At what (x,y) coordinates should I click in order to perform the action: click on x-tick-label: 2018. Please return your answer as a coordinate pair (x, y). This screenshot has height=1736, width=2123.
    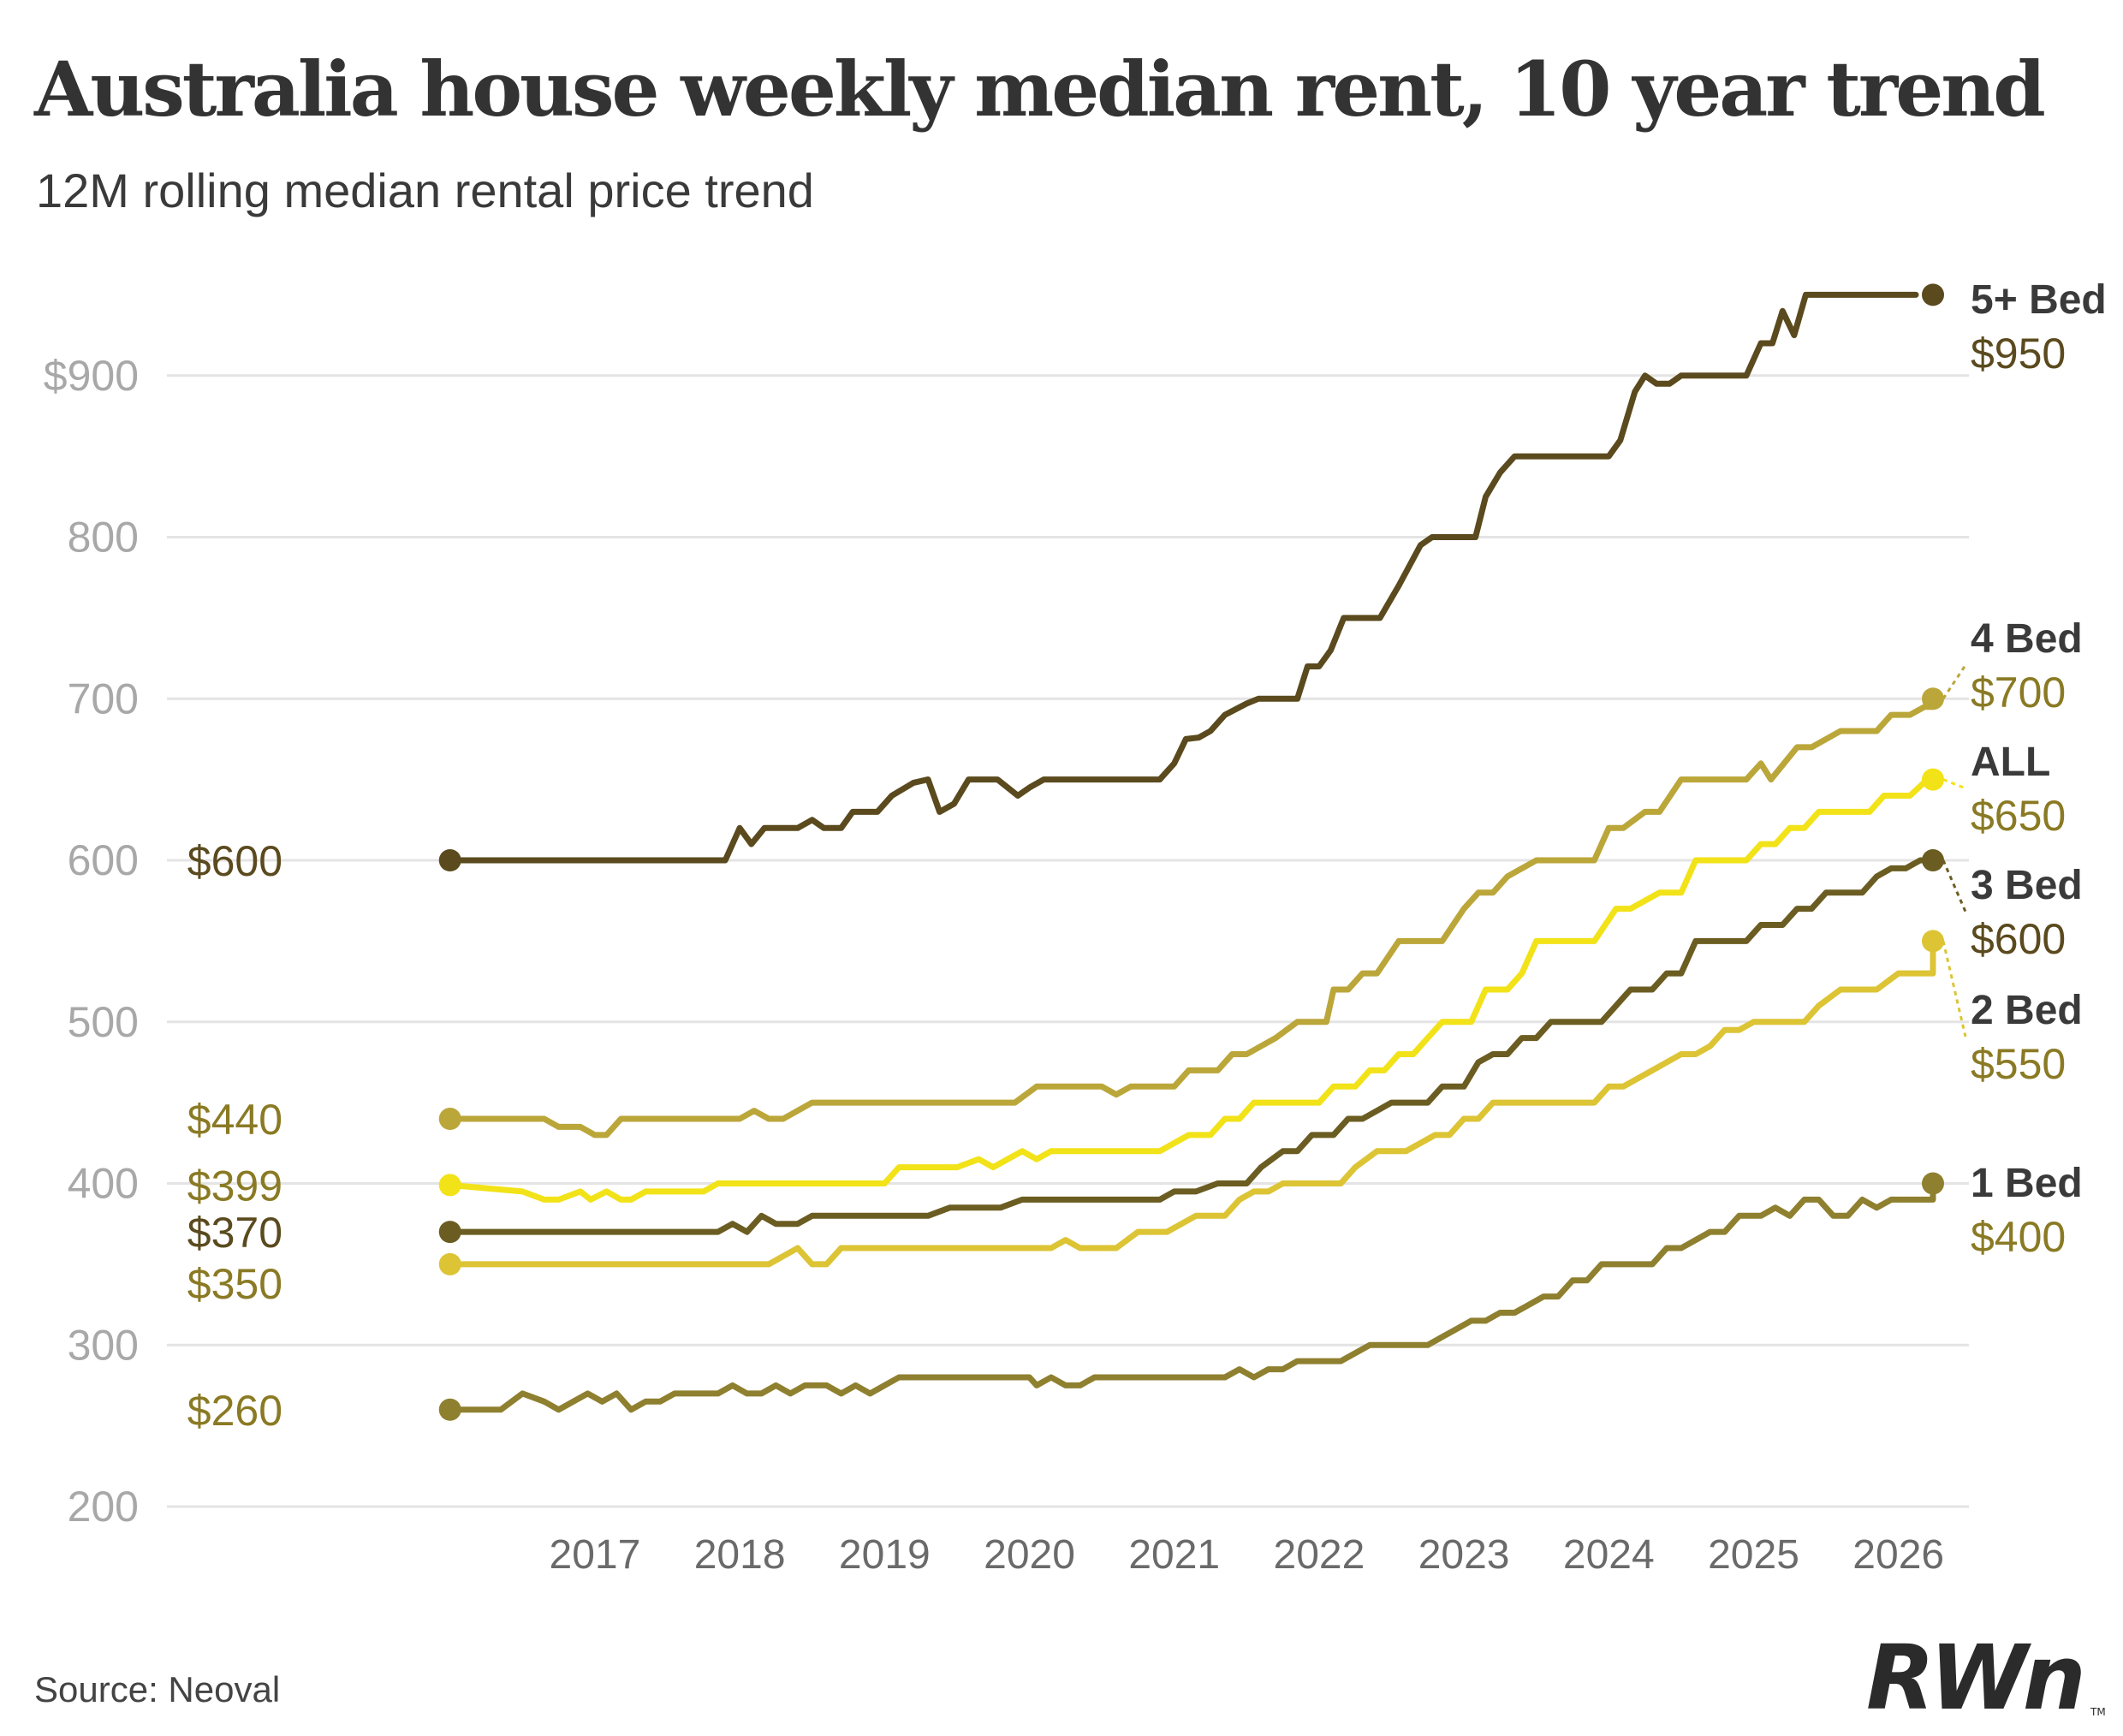
    Looking at the image, I should click on (740, 1555).